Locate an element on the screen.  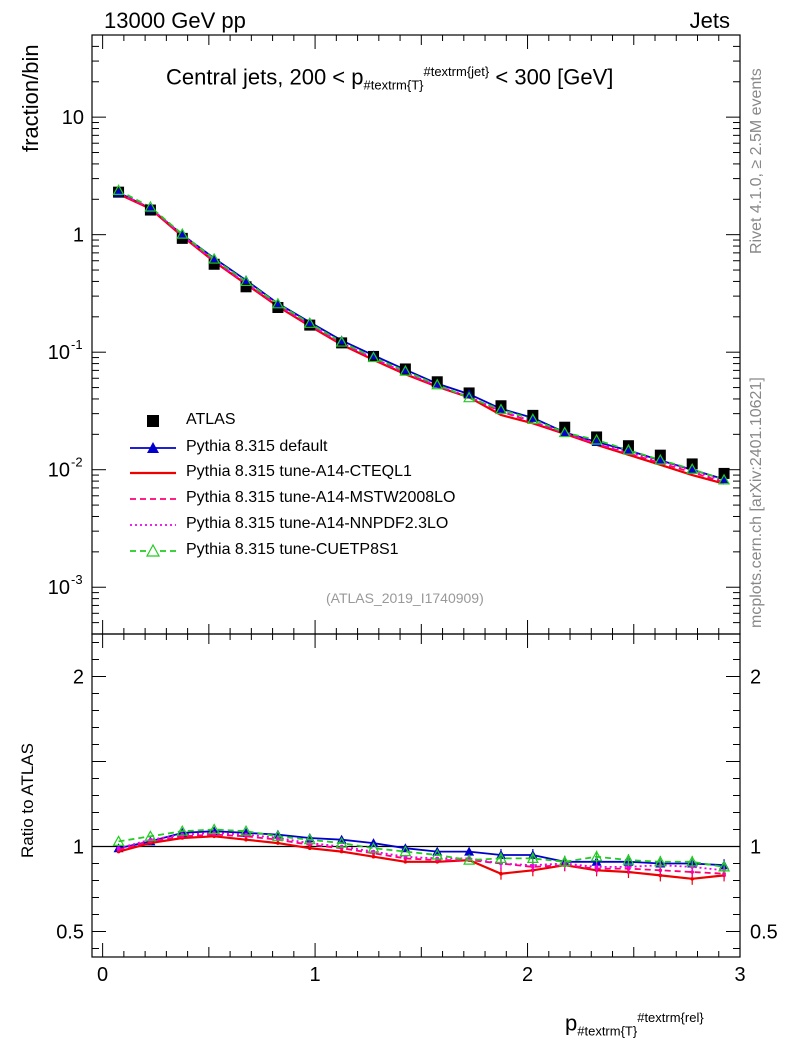
y-tick-label-exp: -1 is located at coordinates (77, 344).